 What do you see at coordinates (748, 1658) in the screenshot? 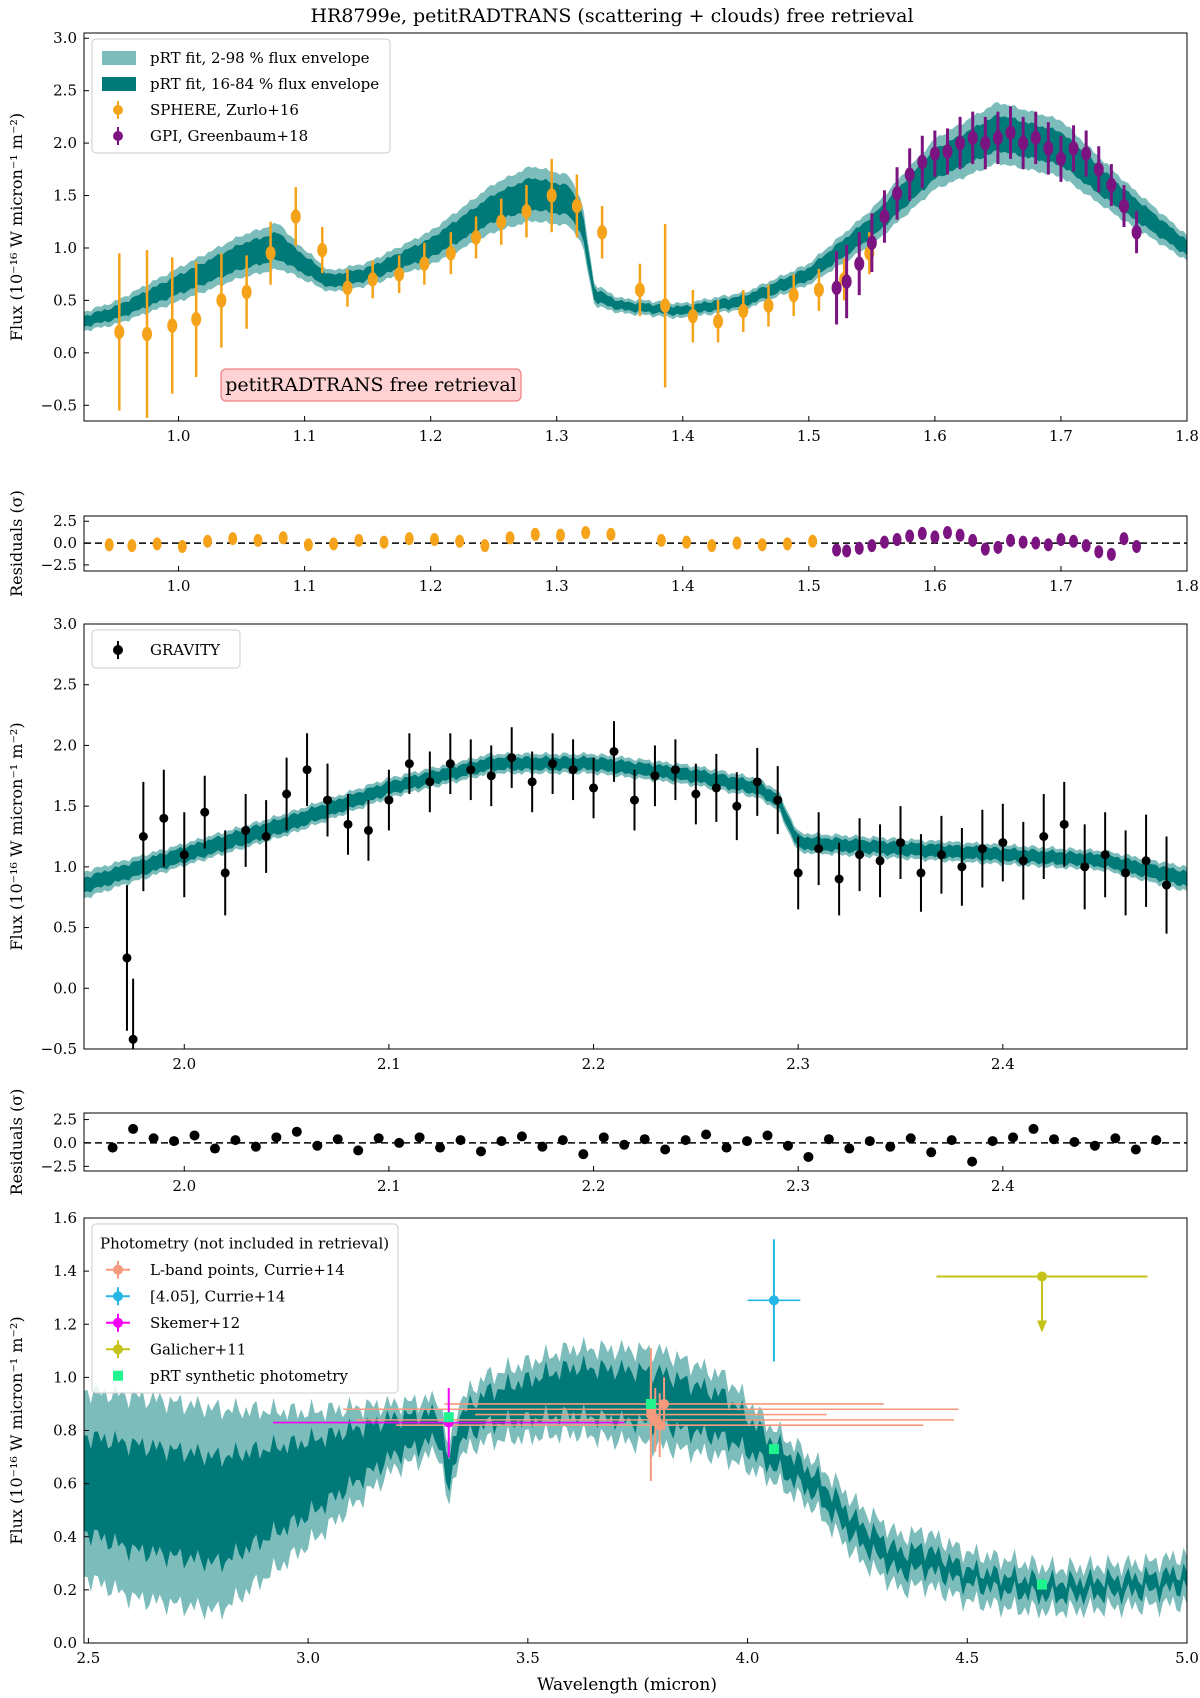
I see `x-tick-label: 4.0` at bounding box center [748, 1658].